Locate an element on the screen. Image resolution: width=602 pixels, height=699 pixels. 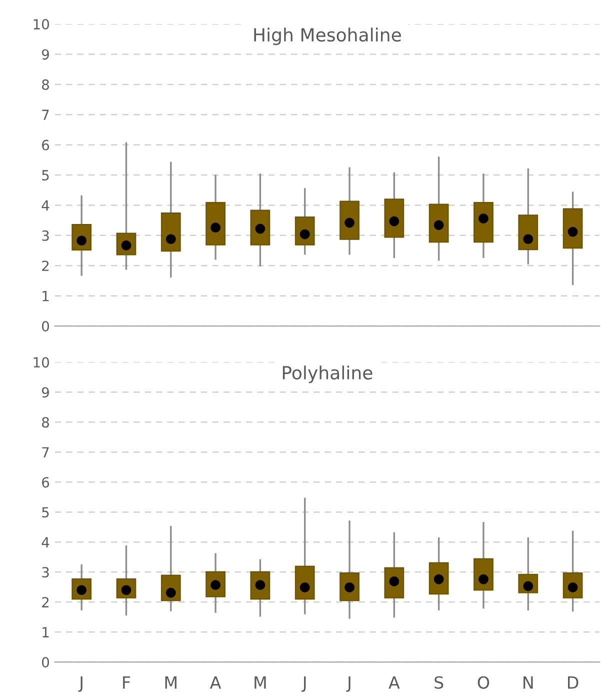
x-tick-label: N is located at coordinates (528, 682).